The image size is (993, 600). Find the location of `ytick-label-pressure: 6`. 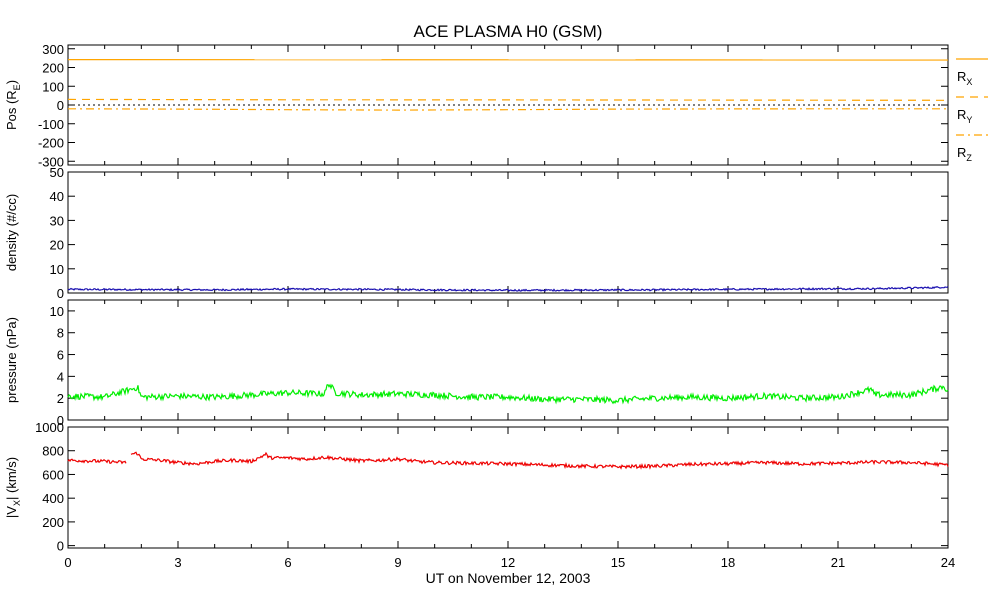

ytick-label-pressure: 6 is located at coordinates (60, 355).